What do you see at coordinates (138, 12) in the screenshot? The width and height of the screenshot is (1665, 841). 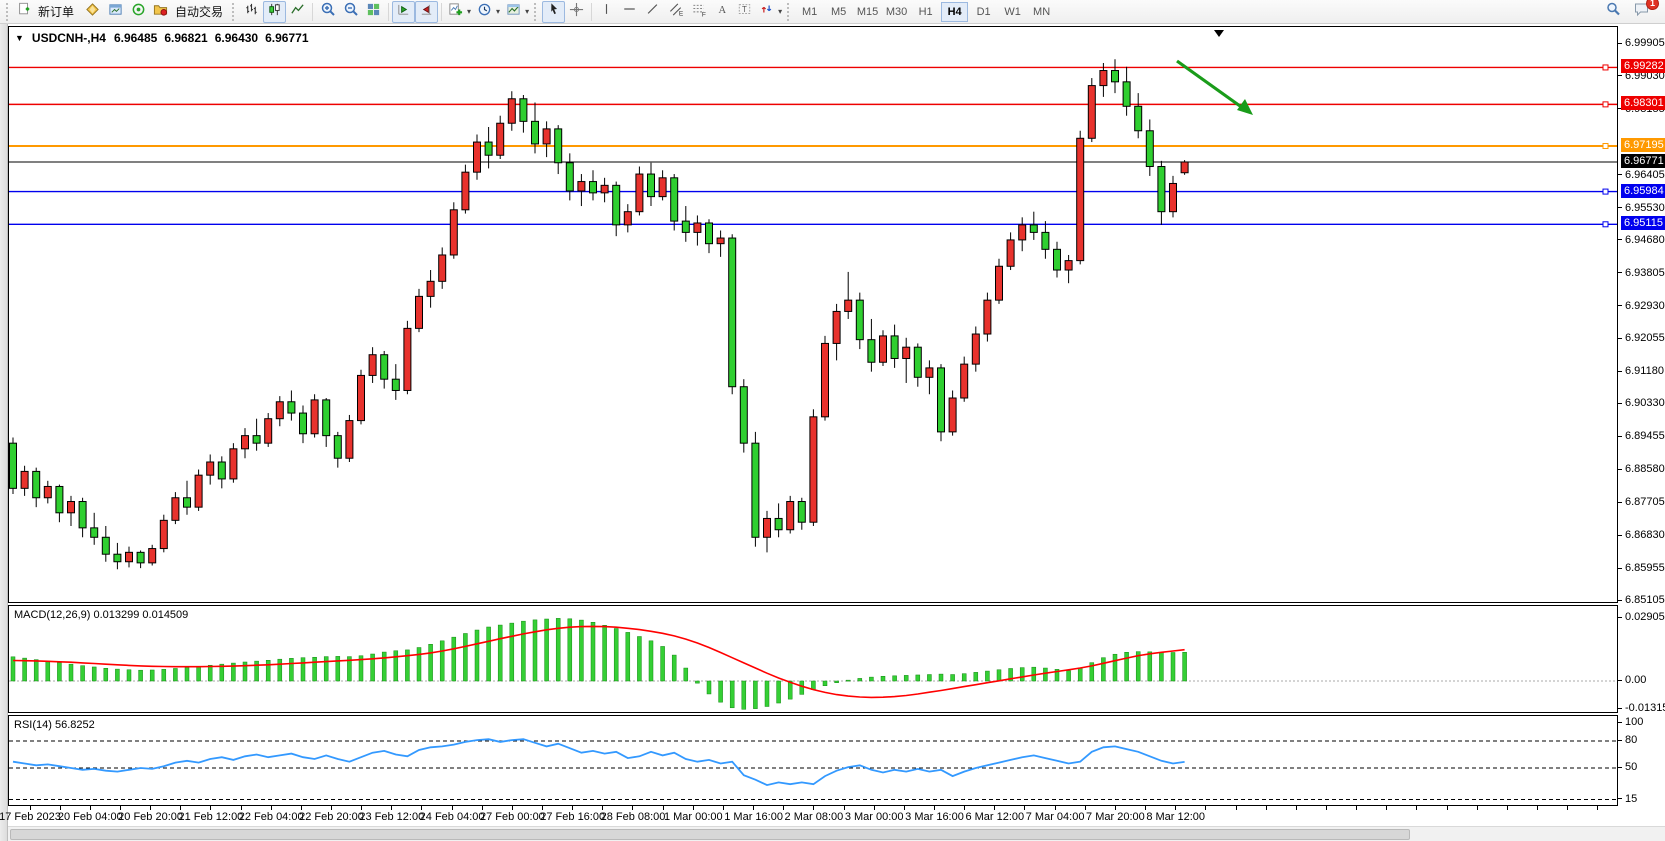 I see `signal-button` at bounding box center [138, 12].